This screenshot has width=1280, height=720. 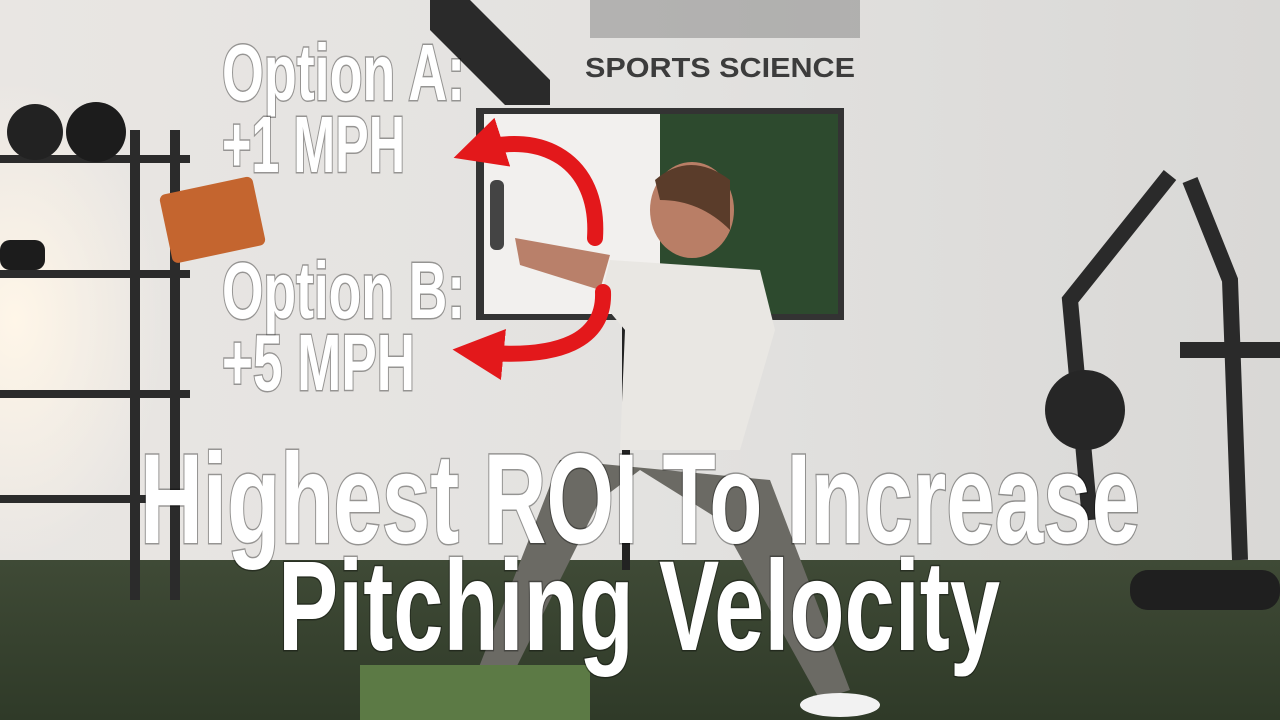 I want to click on option-a-label: Option A:, so click(x=343, y=72).